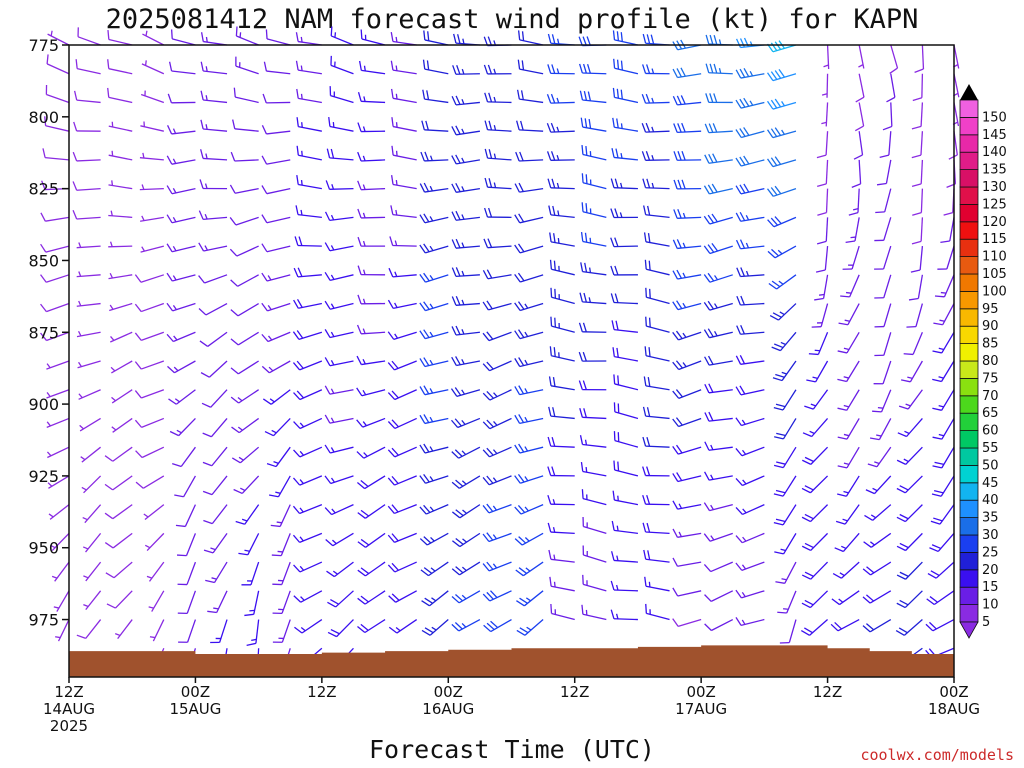 The height and width of the screenshot is (768, 1024). What do you see at coordinates (68, 692) in the screenshot?
I see `x-tick-label: 12Z` at bounding box center [68, 692].